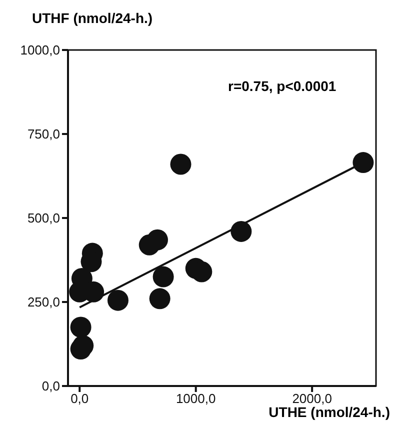  Describe the element at coordinates (79, 398) in the screenshot. I see `x-tick-label: 0,0` at that location.